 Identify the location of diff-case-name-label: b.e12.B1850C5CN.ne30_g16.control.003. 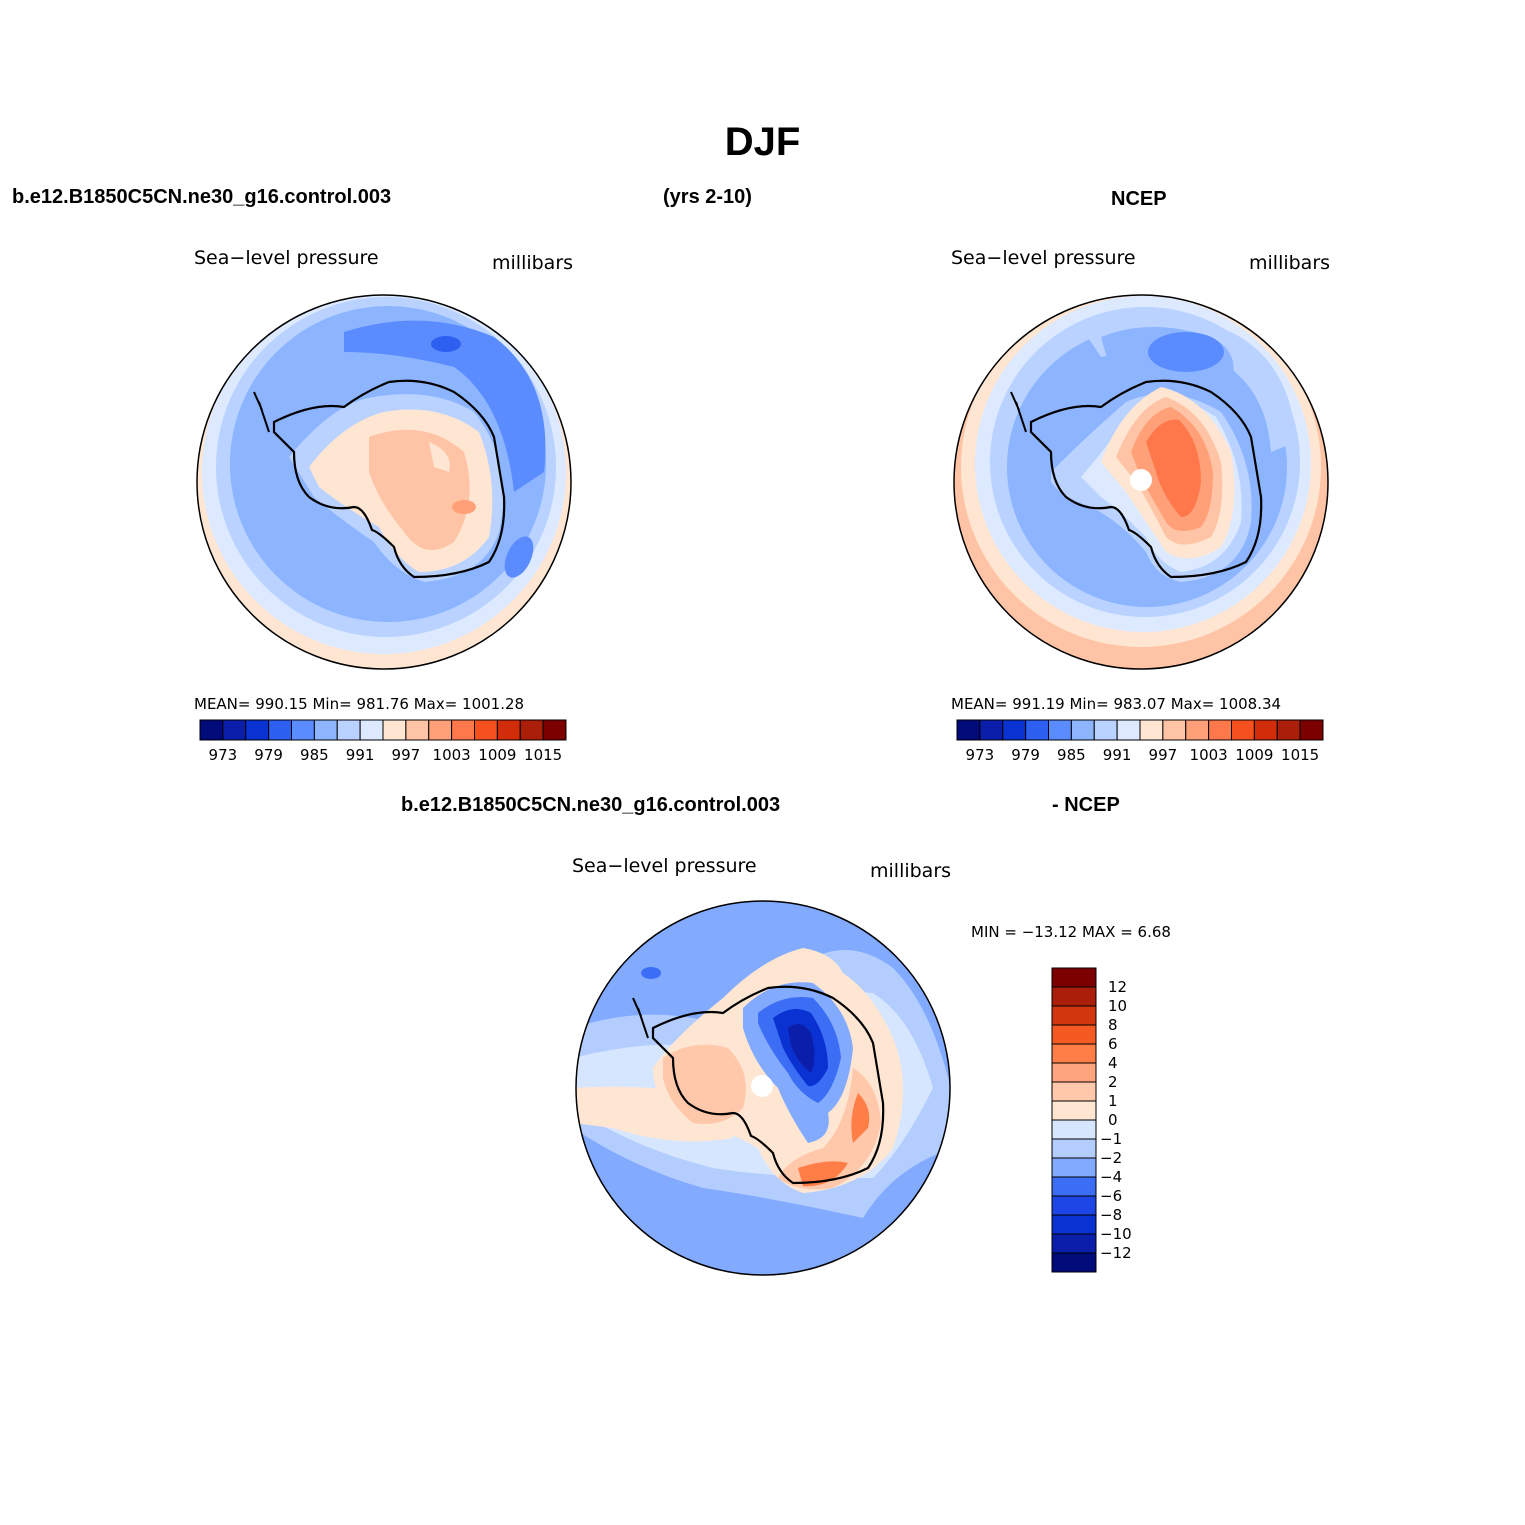
(591, 805).